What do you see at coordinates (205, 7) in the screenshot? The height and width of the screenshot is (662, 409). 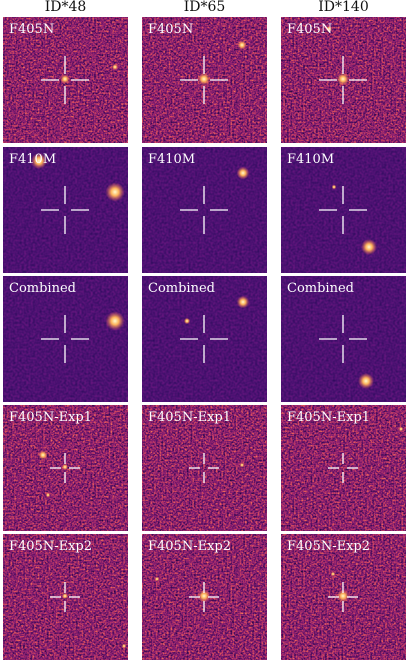 I see `column-header: ID*65` at bounding box center [205, 7].